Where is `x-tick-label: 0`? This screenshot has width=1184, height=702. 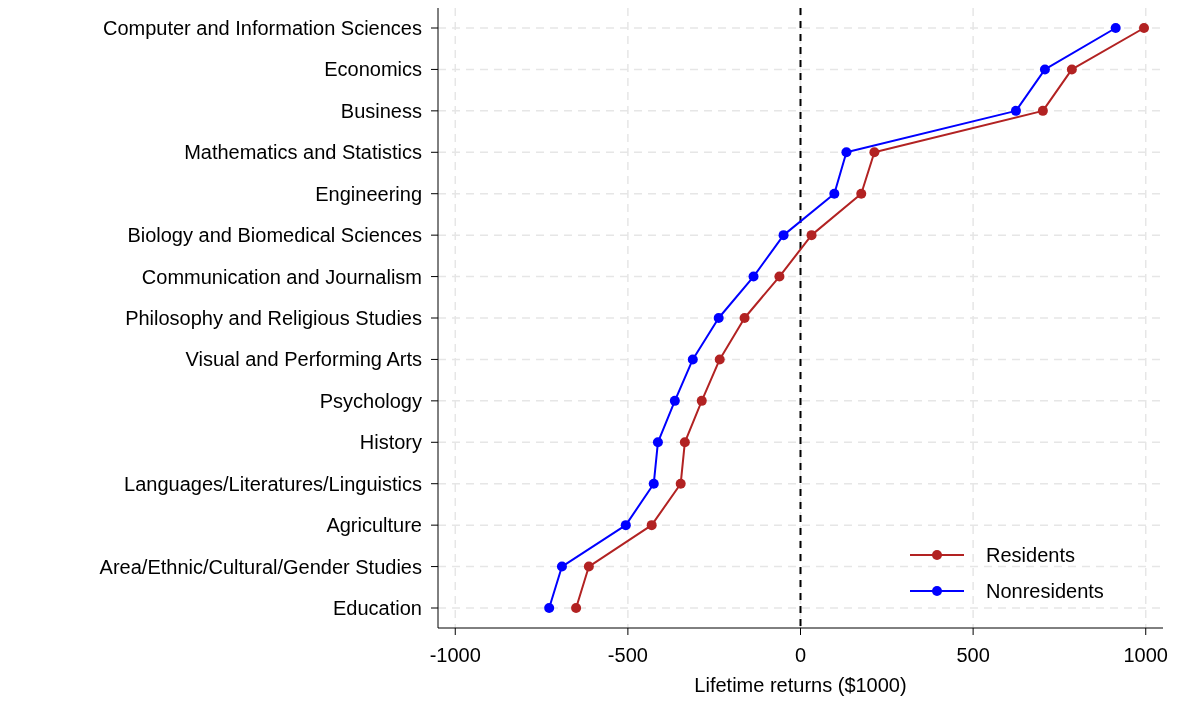
x-tick-label: 0 is located at coordinates (800, 655).